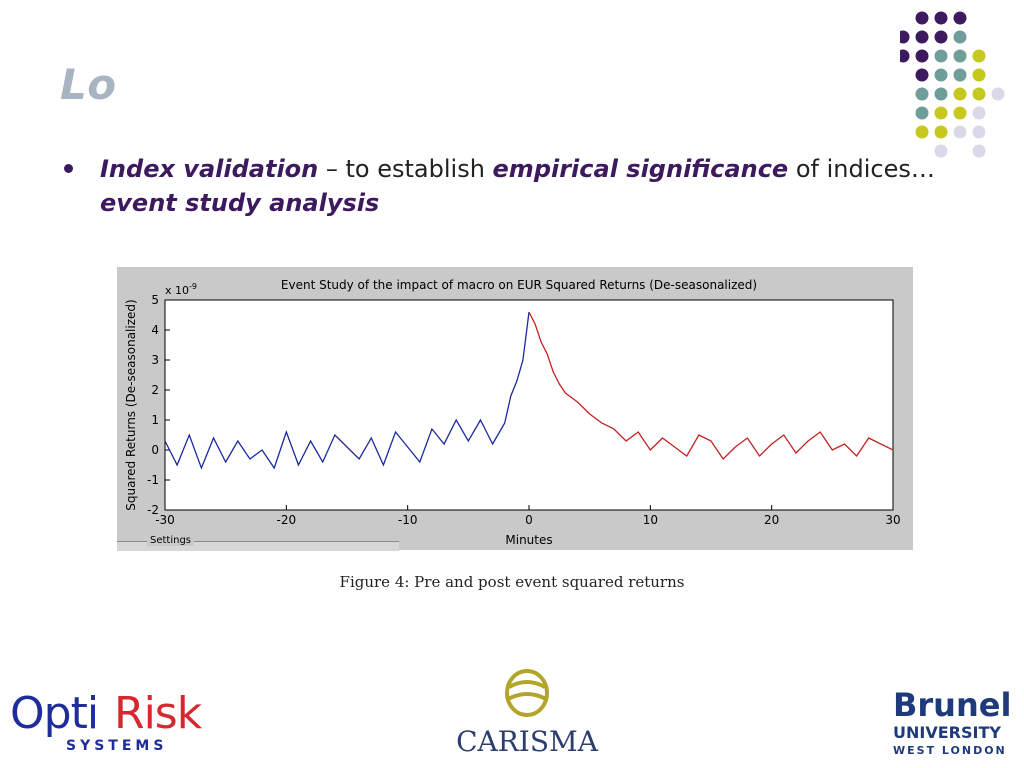 The height and width of the screenshot is (768, 1024). What do you see at coordinates (155, 300) in the screenshot?
I see `y-tick-label: 5` at bounding box center [155, 300].